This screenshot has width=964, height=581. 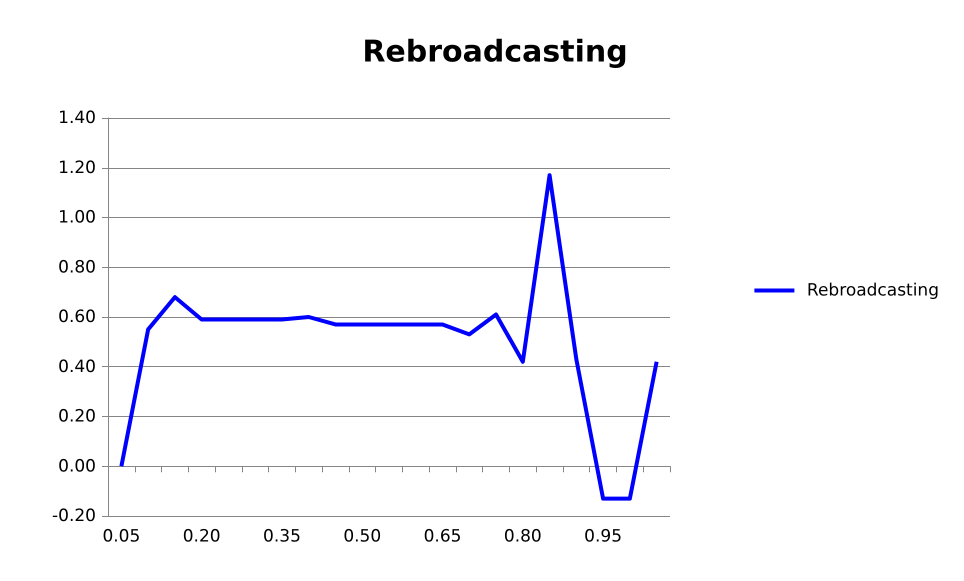 What do you see at coordinates (282, 536) in the screenshot?
I see `x-tick-label: 0.35` at bounding box center [282, 536].